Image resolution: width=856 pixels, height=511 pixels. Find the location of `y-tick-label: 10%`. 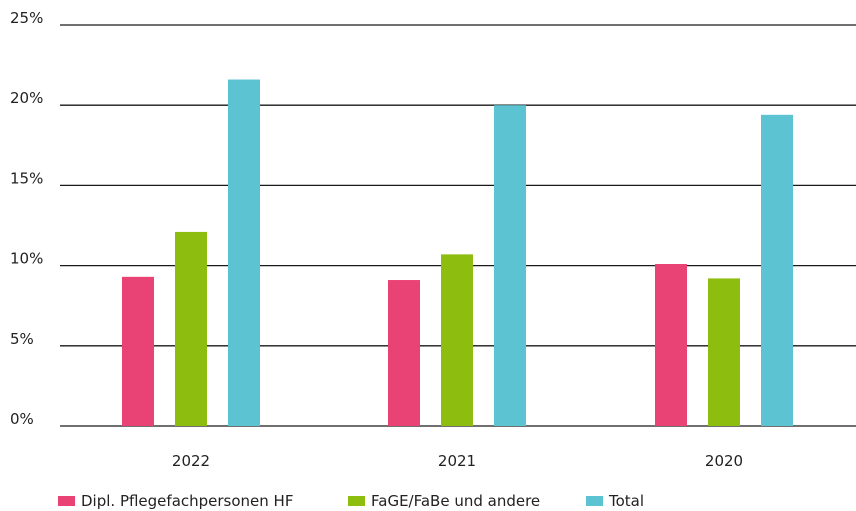

y-tick-label: 10% is located at coordinates (26, 259).